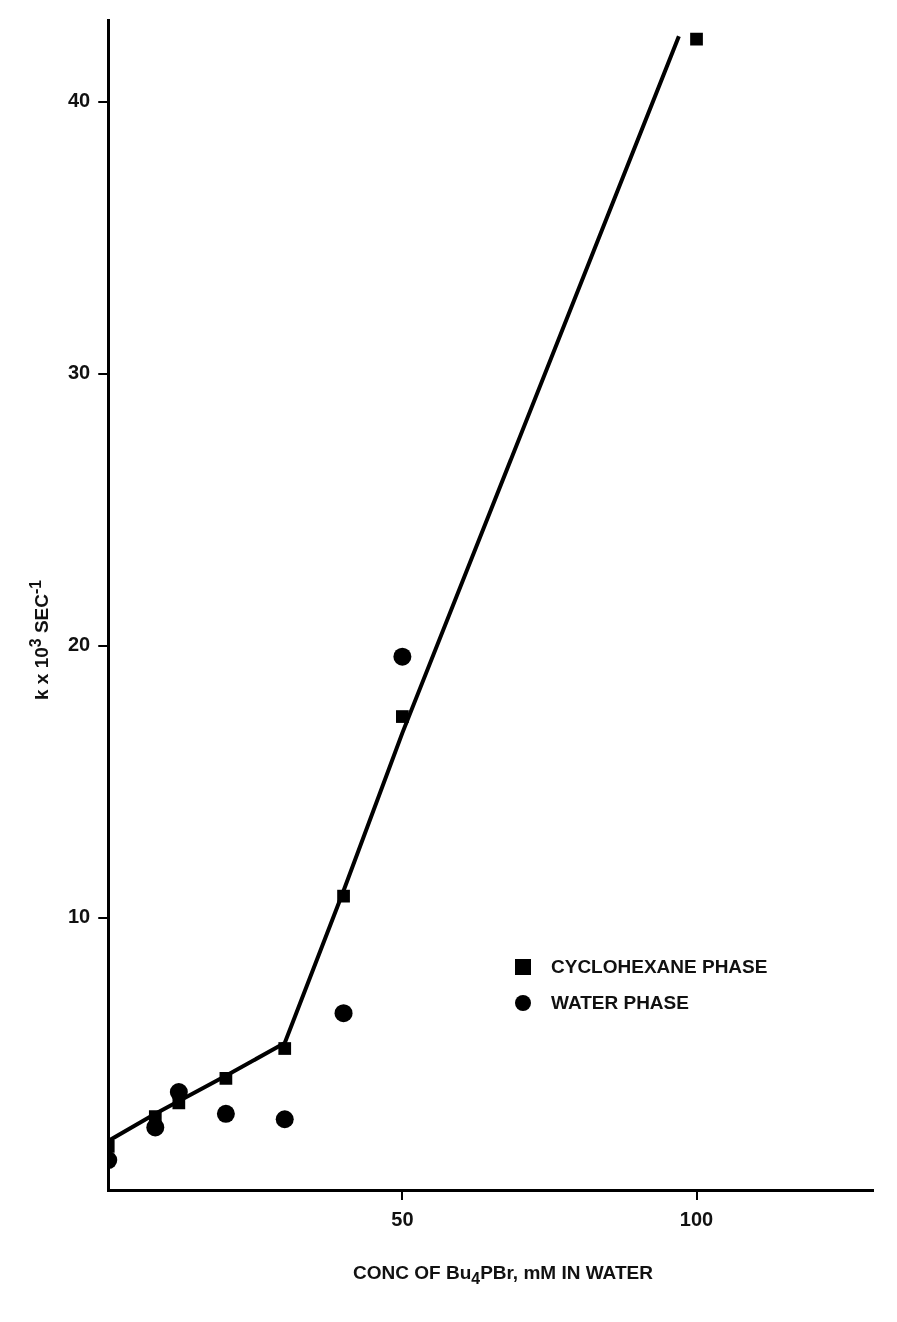  I want to click on y-tick-label: 10, so click(79, 916).